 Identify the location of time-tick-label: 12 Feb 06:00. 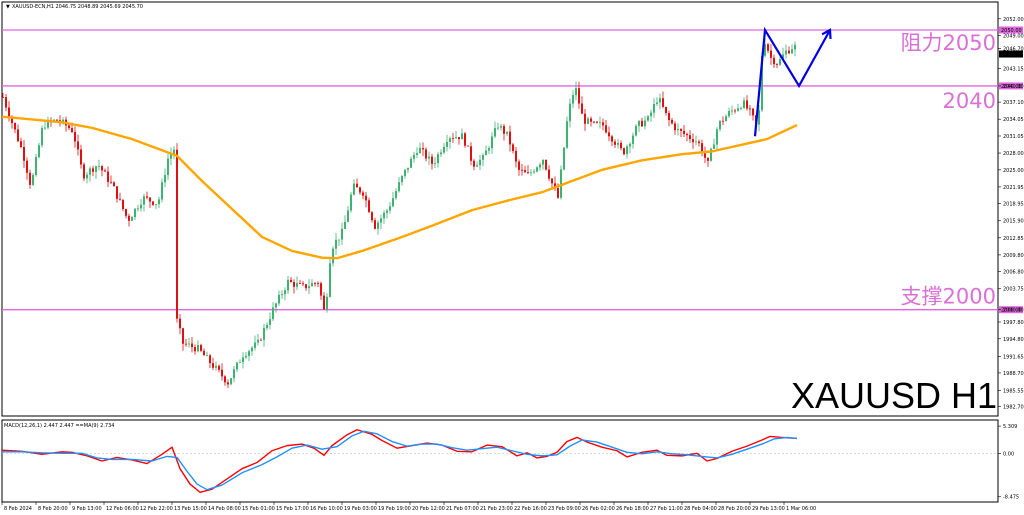
(122, 509).